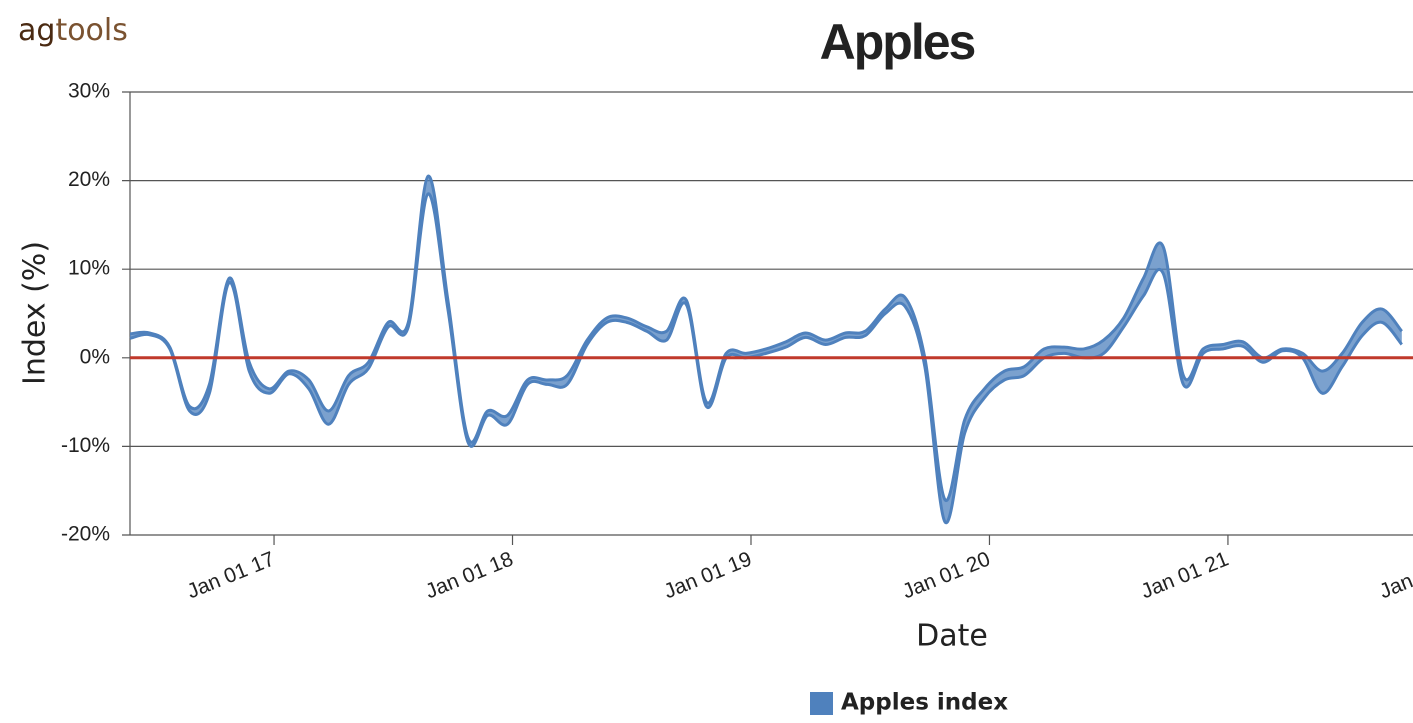  What do you see at coordinates (924, 703) in the screenshot?
I see `legend-label: Apples index` at bounding box center [924, 703].